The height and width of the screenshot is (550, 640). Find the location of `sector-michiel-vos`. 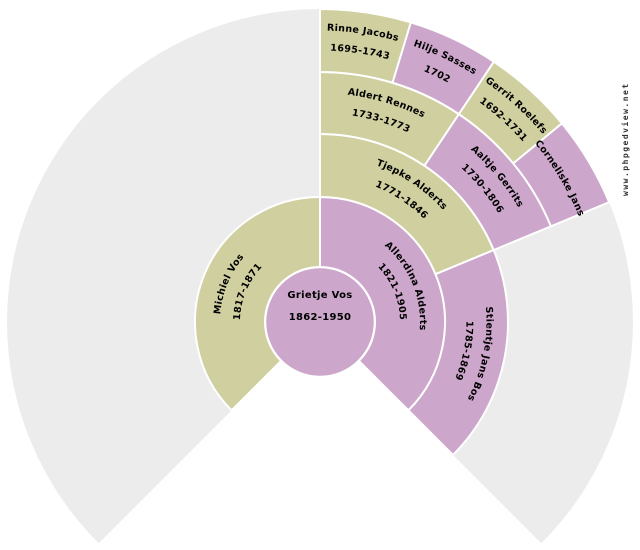

sector-michiel-vos is located at coordinates (257, 303).